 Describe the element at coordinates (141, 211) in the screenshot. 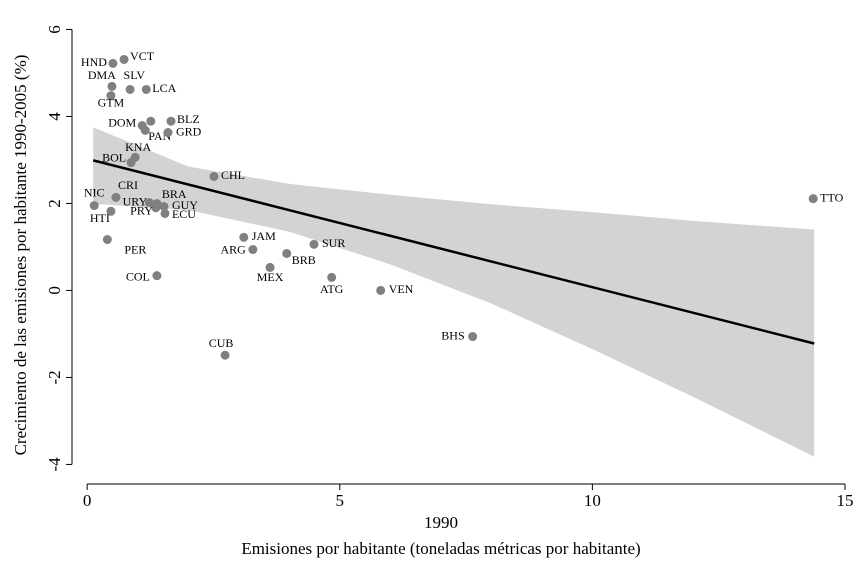

I see `point-label: PRY` at that location.